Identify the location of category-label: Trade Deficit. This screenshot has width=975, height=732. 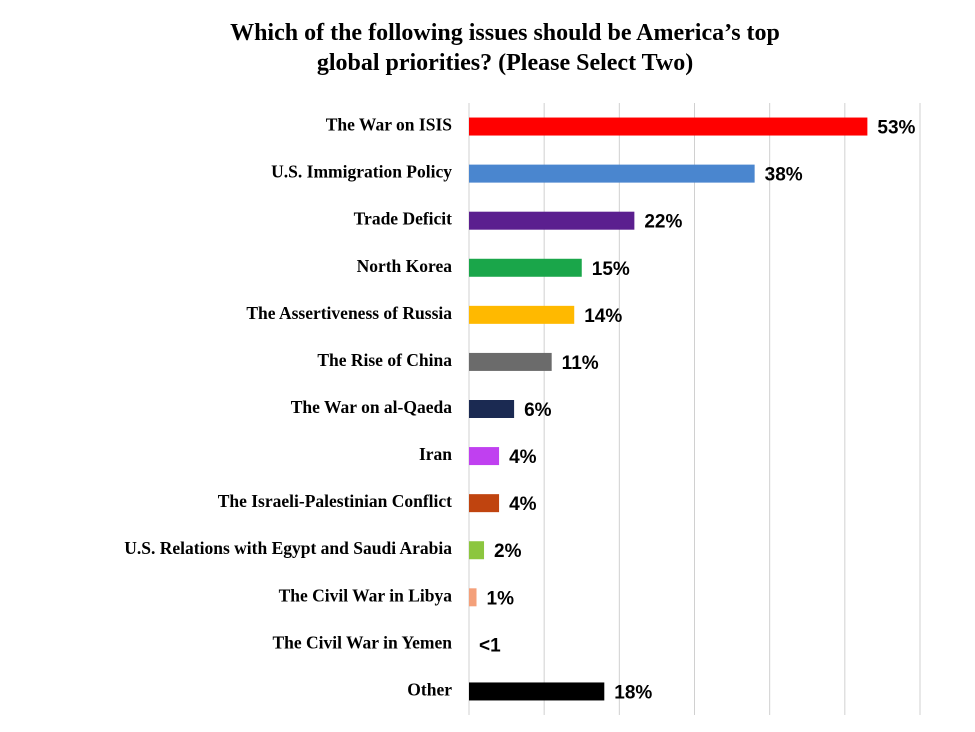
(403, 219).